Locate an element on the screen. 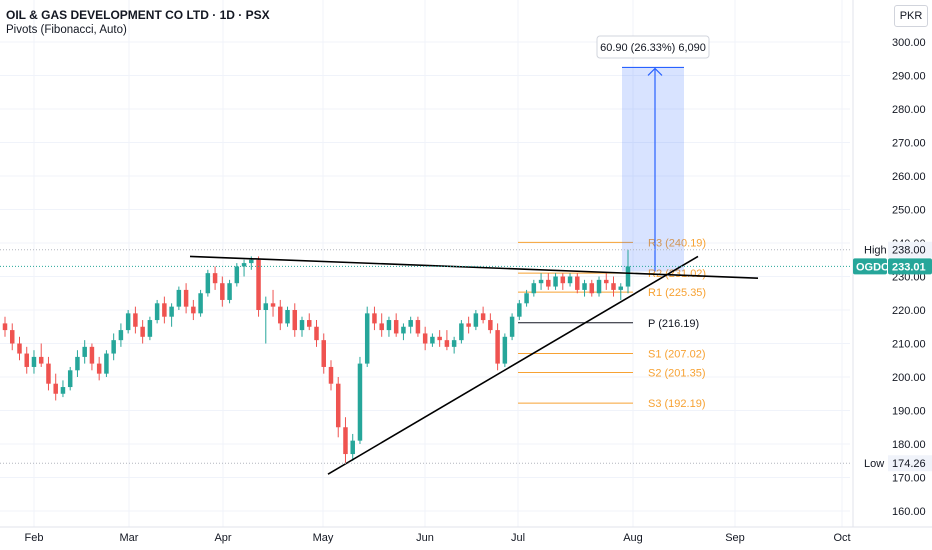  pivot-label-r3: R3 (240.19) is located at coordinates (677, 243).